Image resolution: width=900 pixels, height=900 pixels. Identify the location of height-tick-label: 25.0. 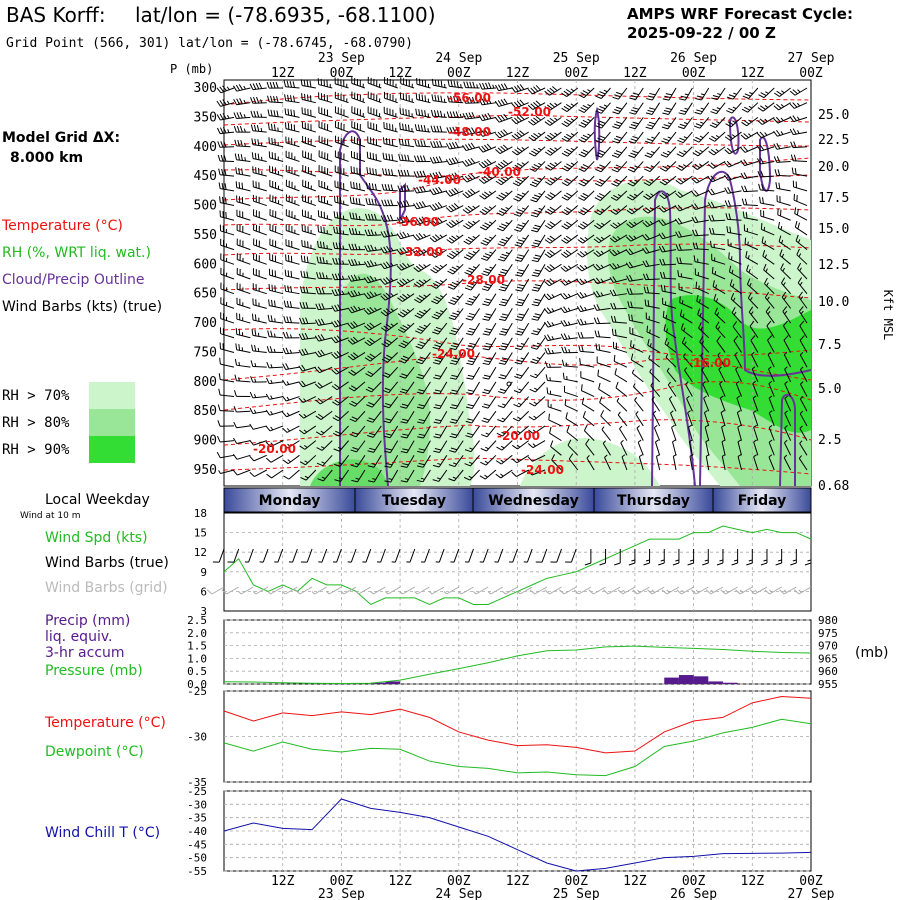
(833, 115).